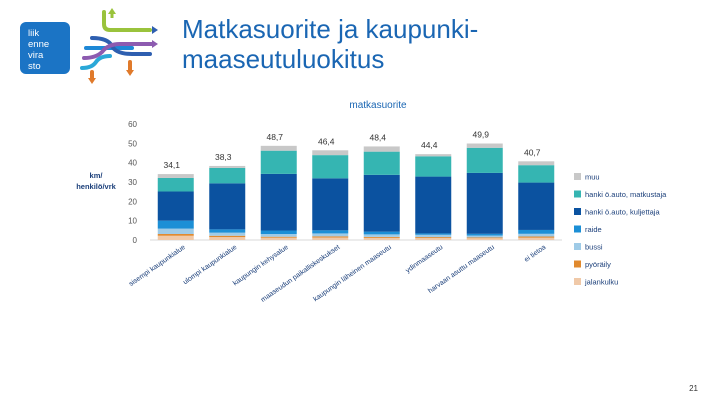 This screenshot has width=720, height=405. Describe the element at coordinates (626, 194) in the screenshot. I see `legend-label: hanki ö.auto, matkustaja` at that location.